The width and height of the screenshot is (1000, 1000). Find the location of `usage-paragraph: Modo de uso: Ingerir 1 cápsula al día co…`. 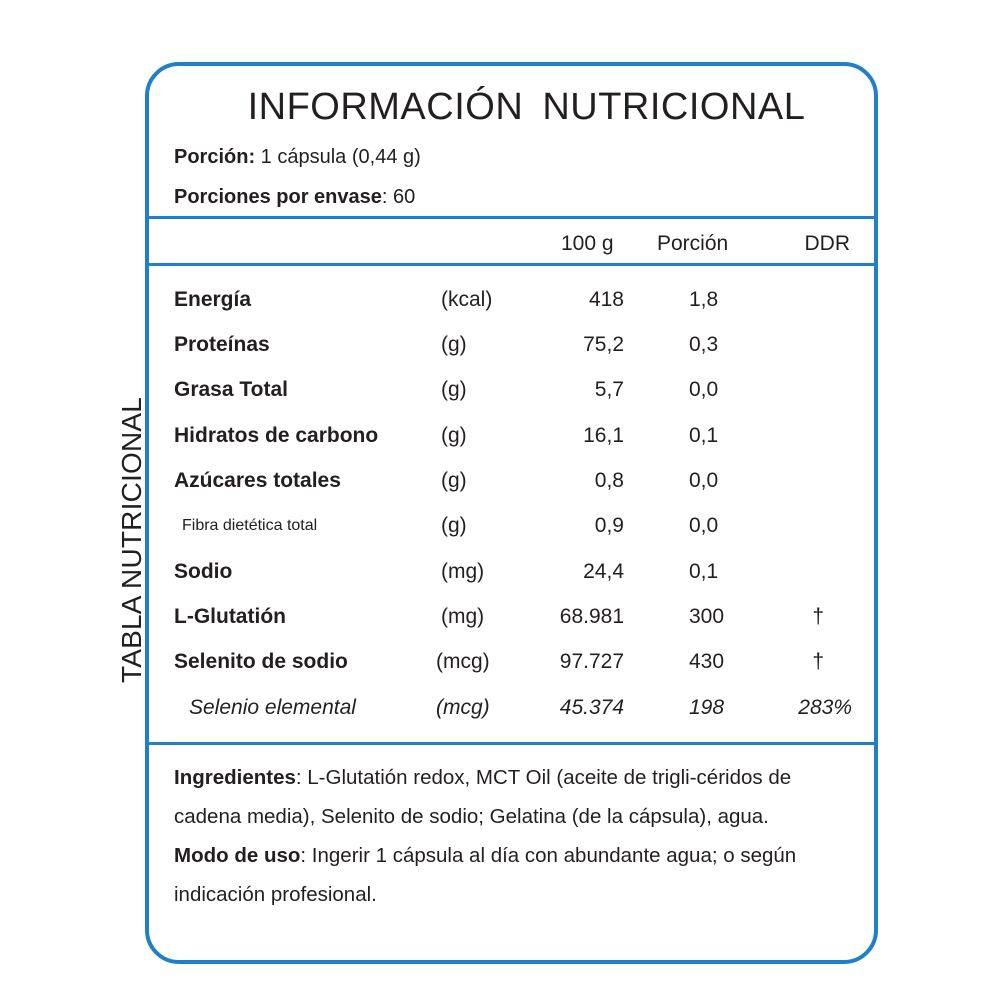

usage-paragraph: Modo de uso: Ingerir 1 cápsula al día co… is located at coordinates (513, 875).